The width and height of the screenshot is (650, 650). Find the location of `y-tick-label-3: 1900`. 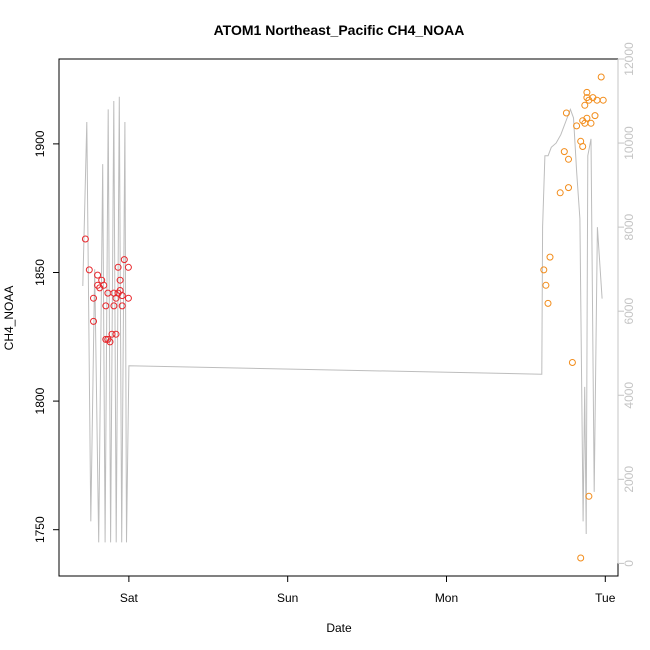

y-tick-label-3: 1900 is located at coordinates (40, 143).